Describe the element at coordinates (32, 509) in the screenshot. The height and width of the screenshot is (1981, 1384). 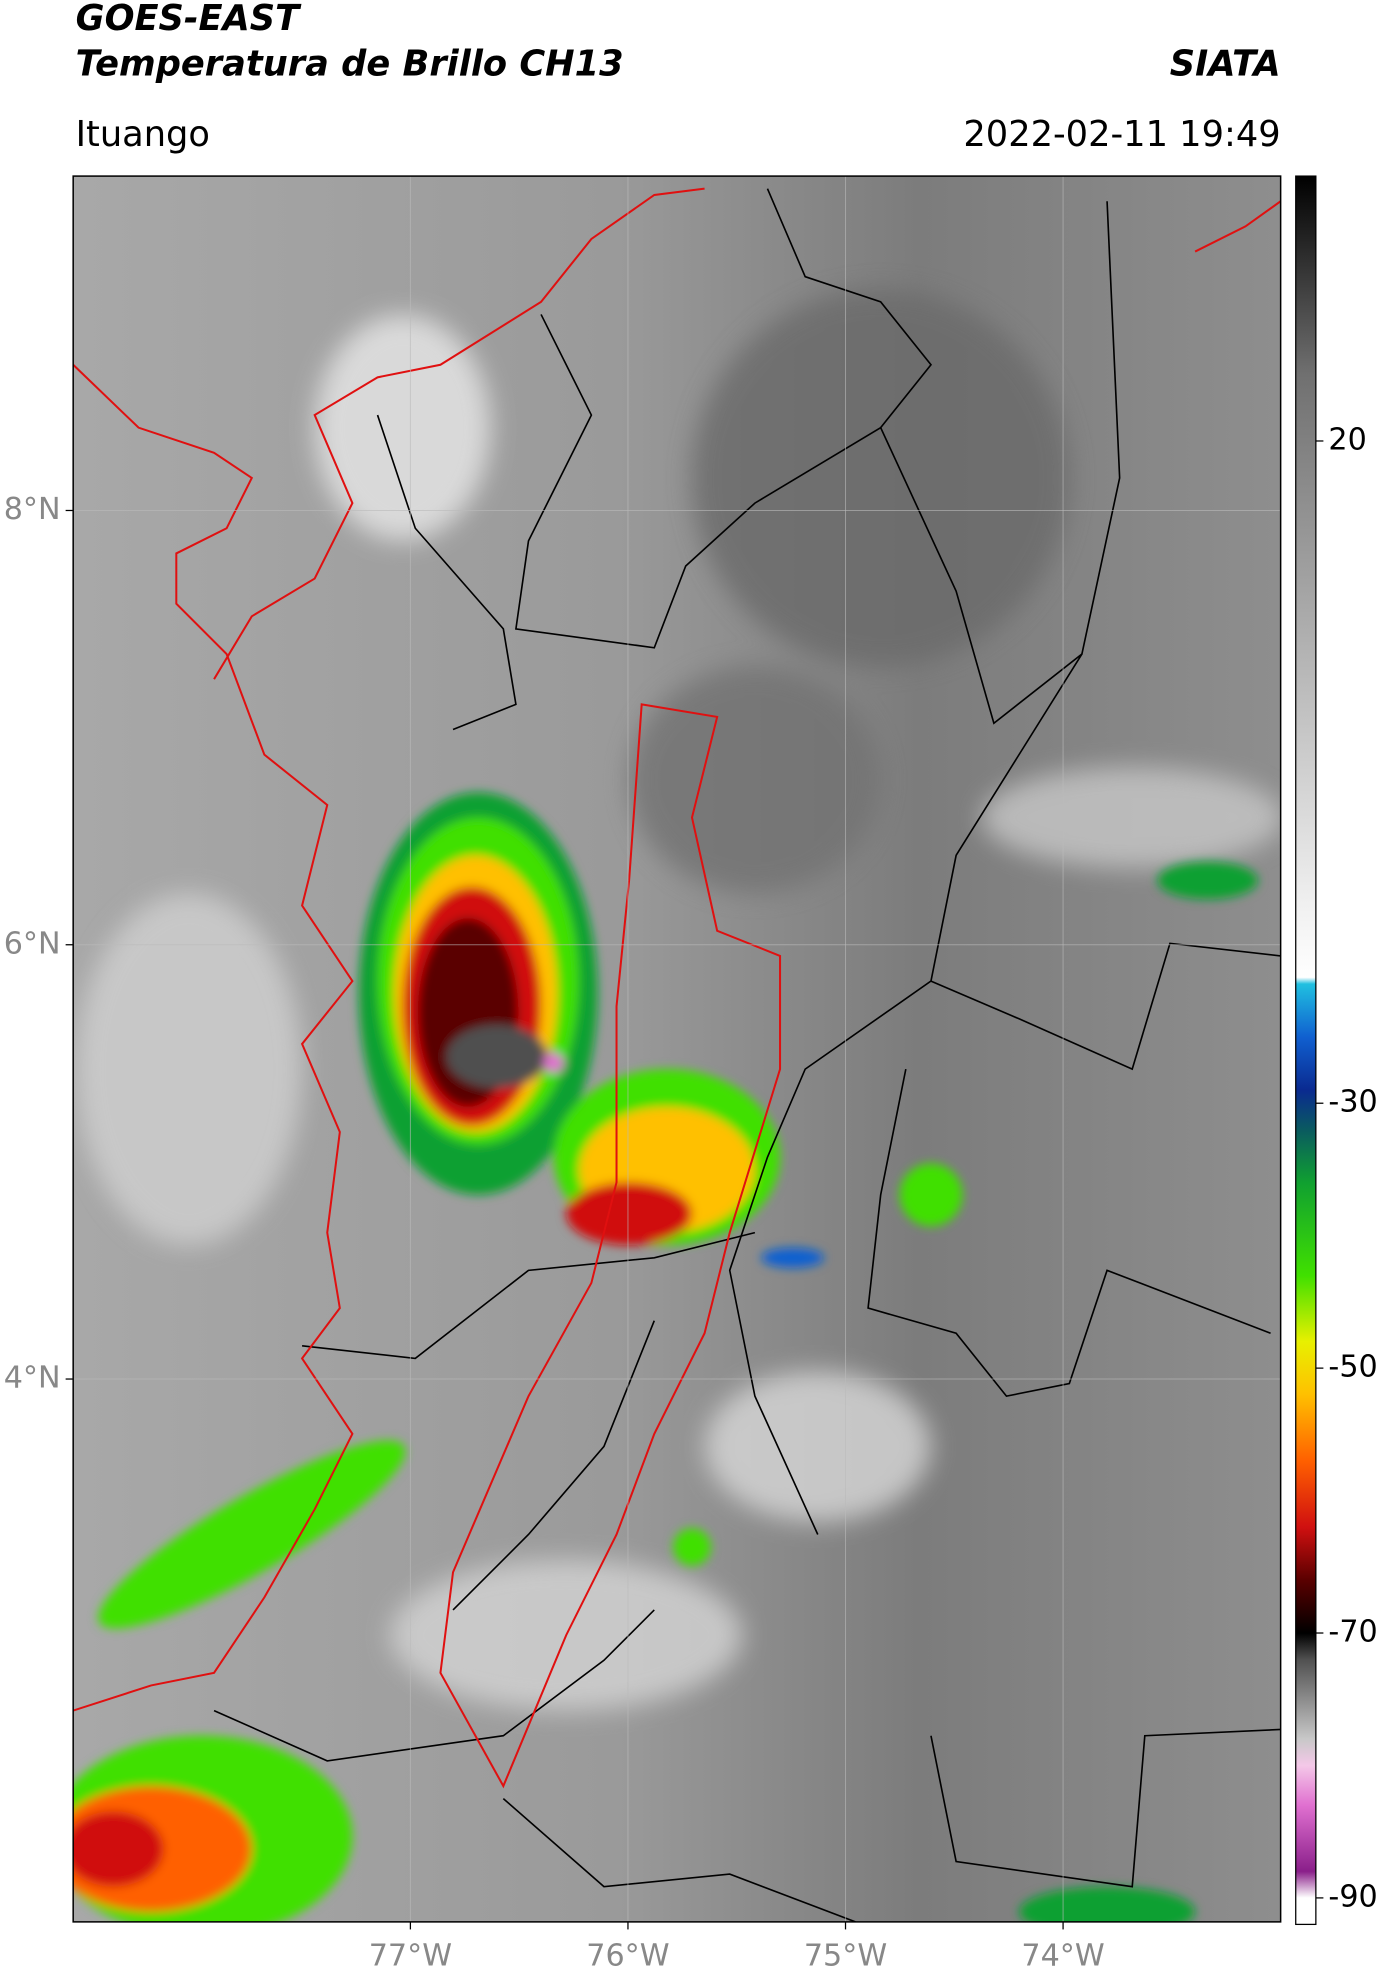
I see `y-tick-label: 8°N` at that location.